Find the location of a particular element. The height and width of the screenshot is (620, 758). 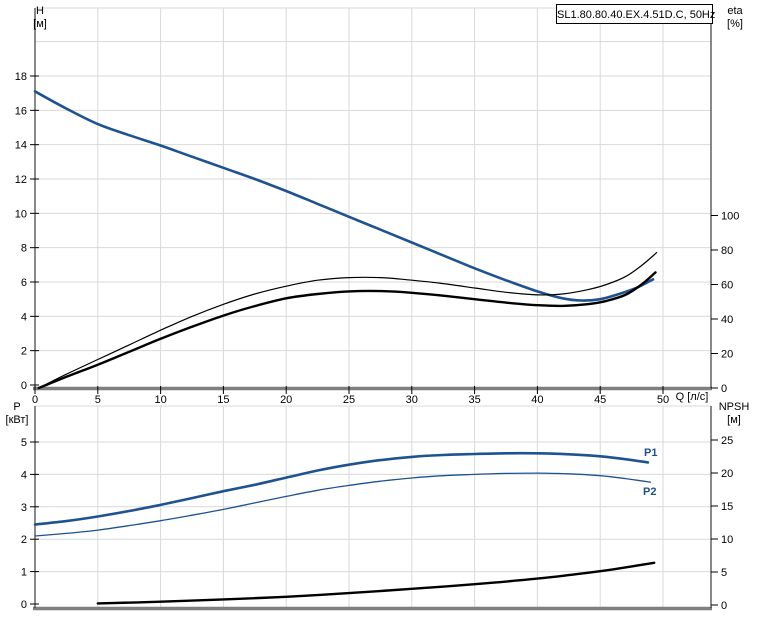

h-axis-title: H [м] is located at coordinates (40, 17).